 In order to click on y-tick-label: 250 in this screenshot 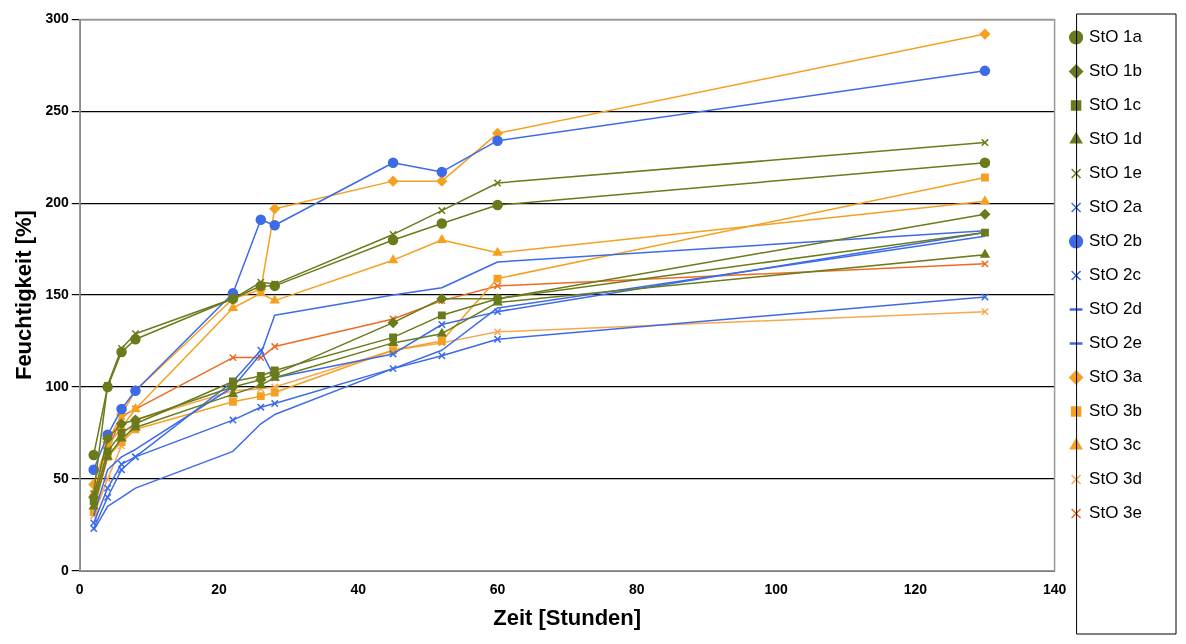, I will do `click(57, 110)`.